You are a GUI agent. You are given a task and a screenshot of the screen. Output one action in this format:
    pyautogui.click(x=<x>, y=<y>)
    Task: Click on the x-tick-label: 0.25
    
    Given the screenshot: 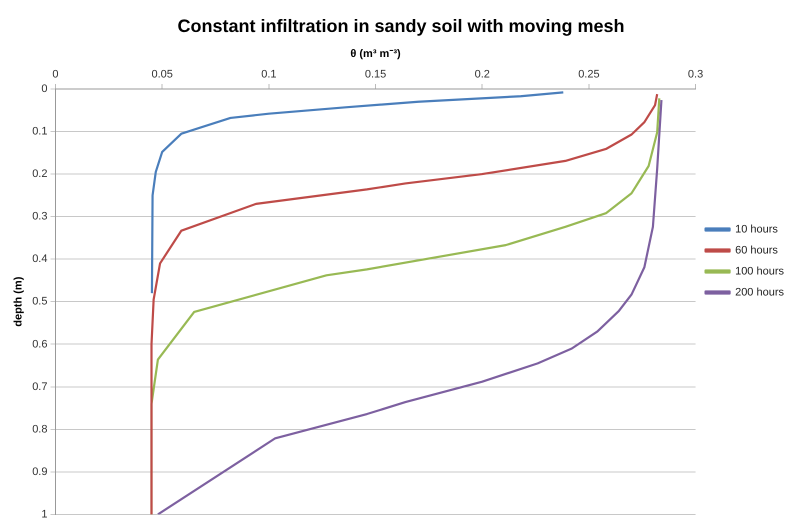 What is the action you would take?
    pyautogui.click(x=589, y=74)
    